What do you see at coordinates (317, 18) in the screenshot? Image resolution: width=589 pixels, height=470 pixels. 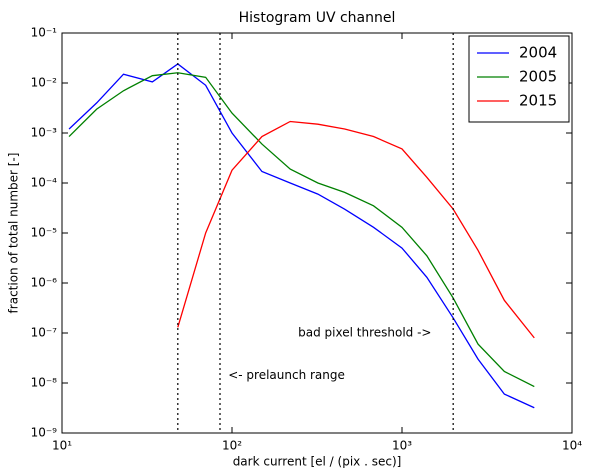 I see `chart-title: Histogram UV channel` at bounding box center [317, 18].